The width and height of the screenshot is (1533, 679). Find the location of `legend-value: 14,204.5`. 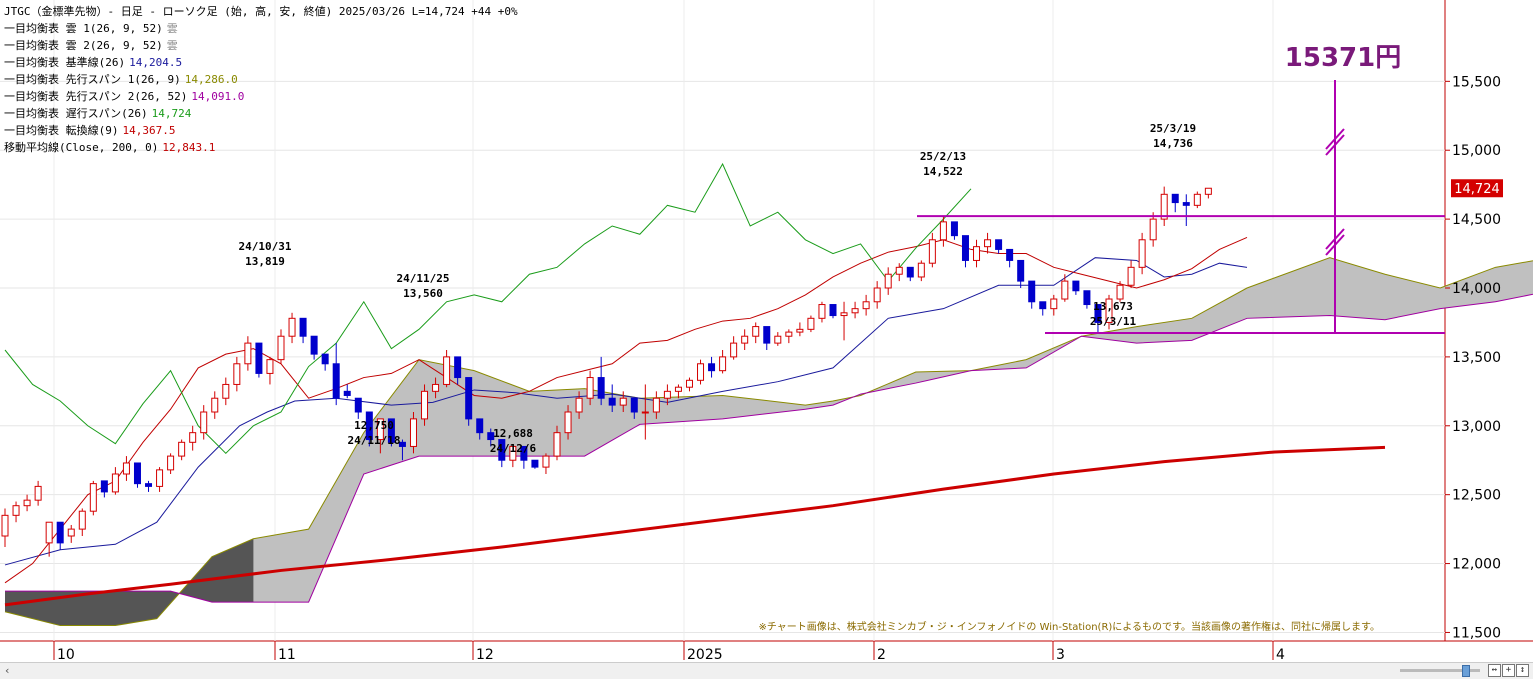

legend-value: 14,204.5 is located at coordinates (156, 62).